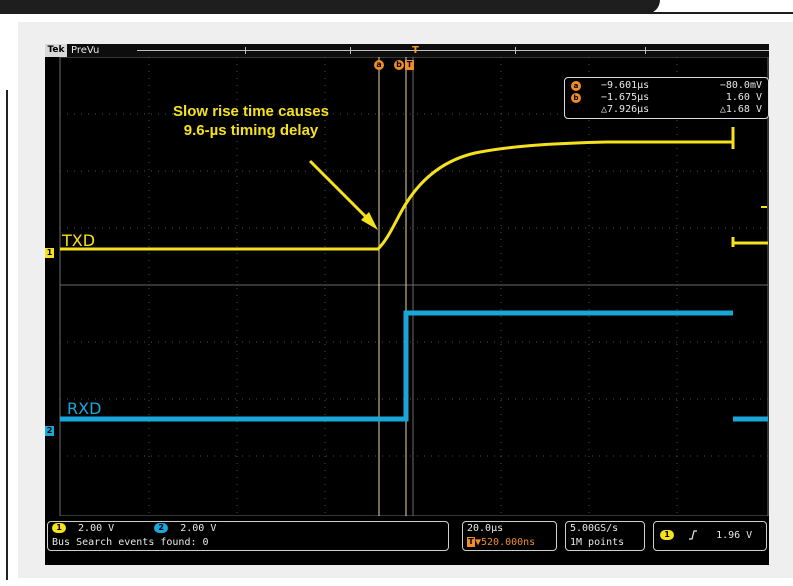 The image size is (793, 586). Describe the element at coordinates (251, 130) in the screenshot. I see `annotation-line-2: 9.6-µs timing delay` at that location.